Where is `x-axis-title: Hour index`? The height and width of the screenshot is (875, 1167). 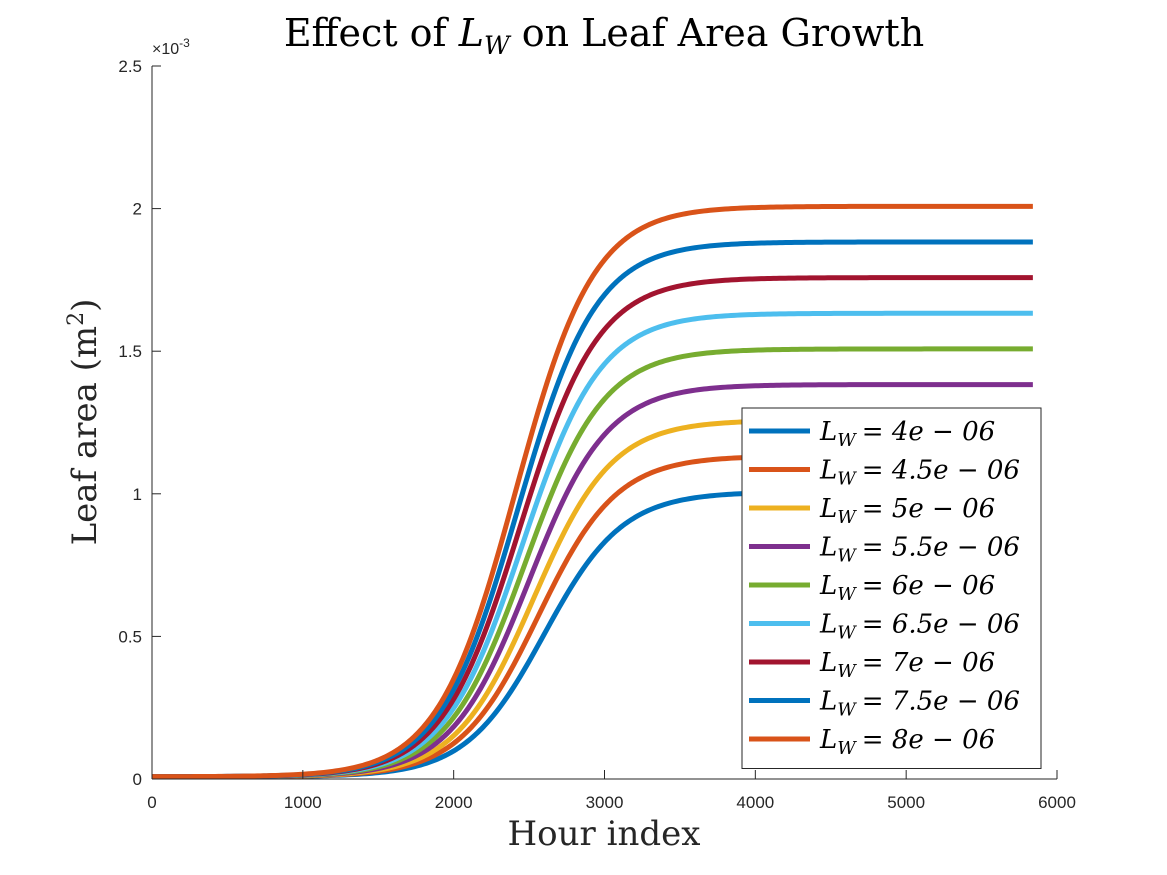 x-axis-title: Hour index is located at coordinates (604, 834).